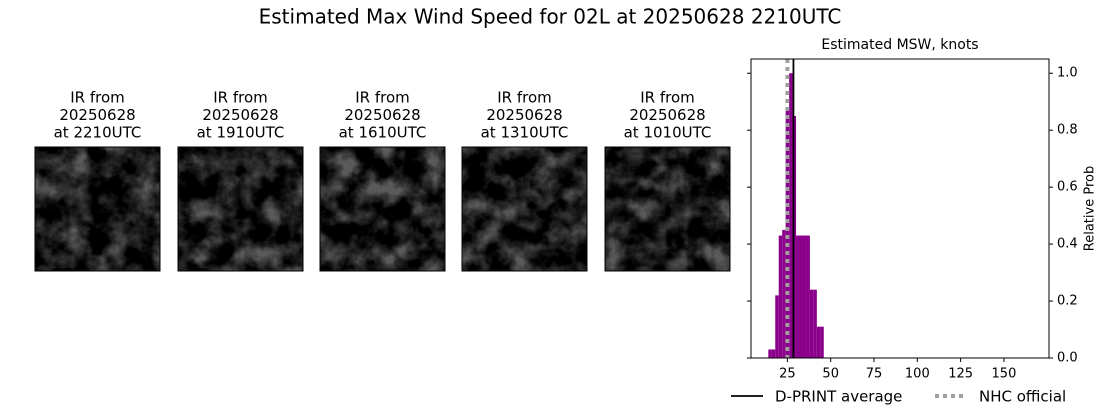 The width and height of the screenshot is (1100, 413). Describe the element at coordinates (1022, 397) in the screenshot. I see `legend-label: NHC official` at that location.